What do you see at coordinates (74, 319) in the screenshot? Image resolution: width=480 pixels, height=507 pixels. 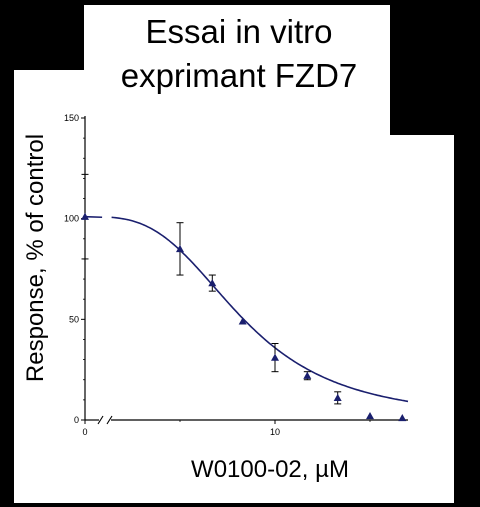 I see `y-tick-label: 50` at bounding box center [74, 319].